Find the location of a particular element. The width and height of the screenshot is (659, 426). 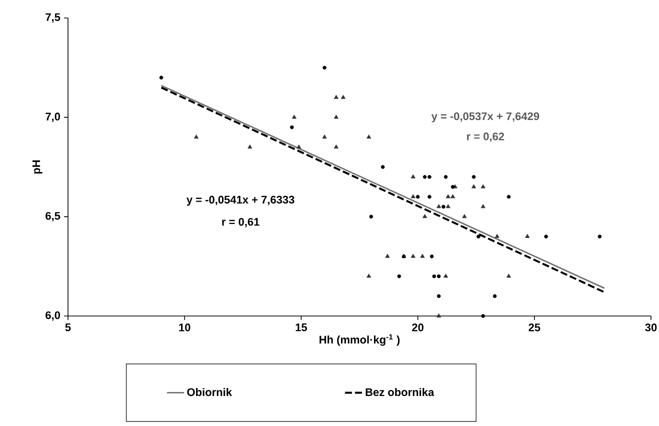

x-tick-label: 10 is located at coordinates (184, 328).